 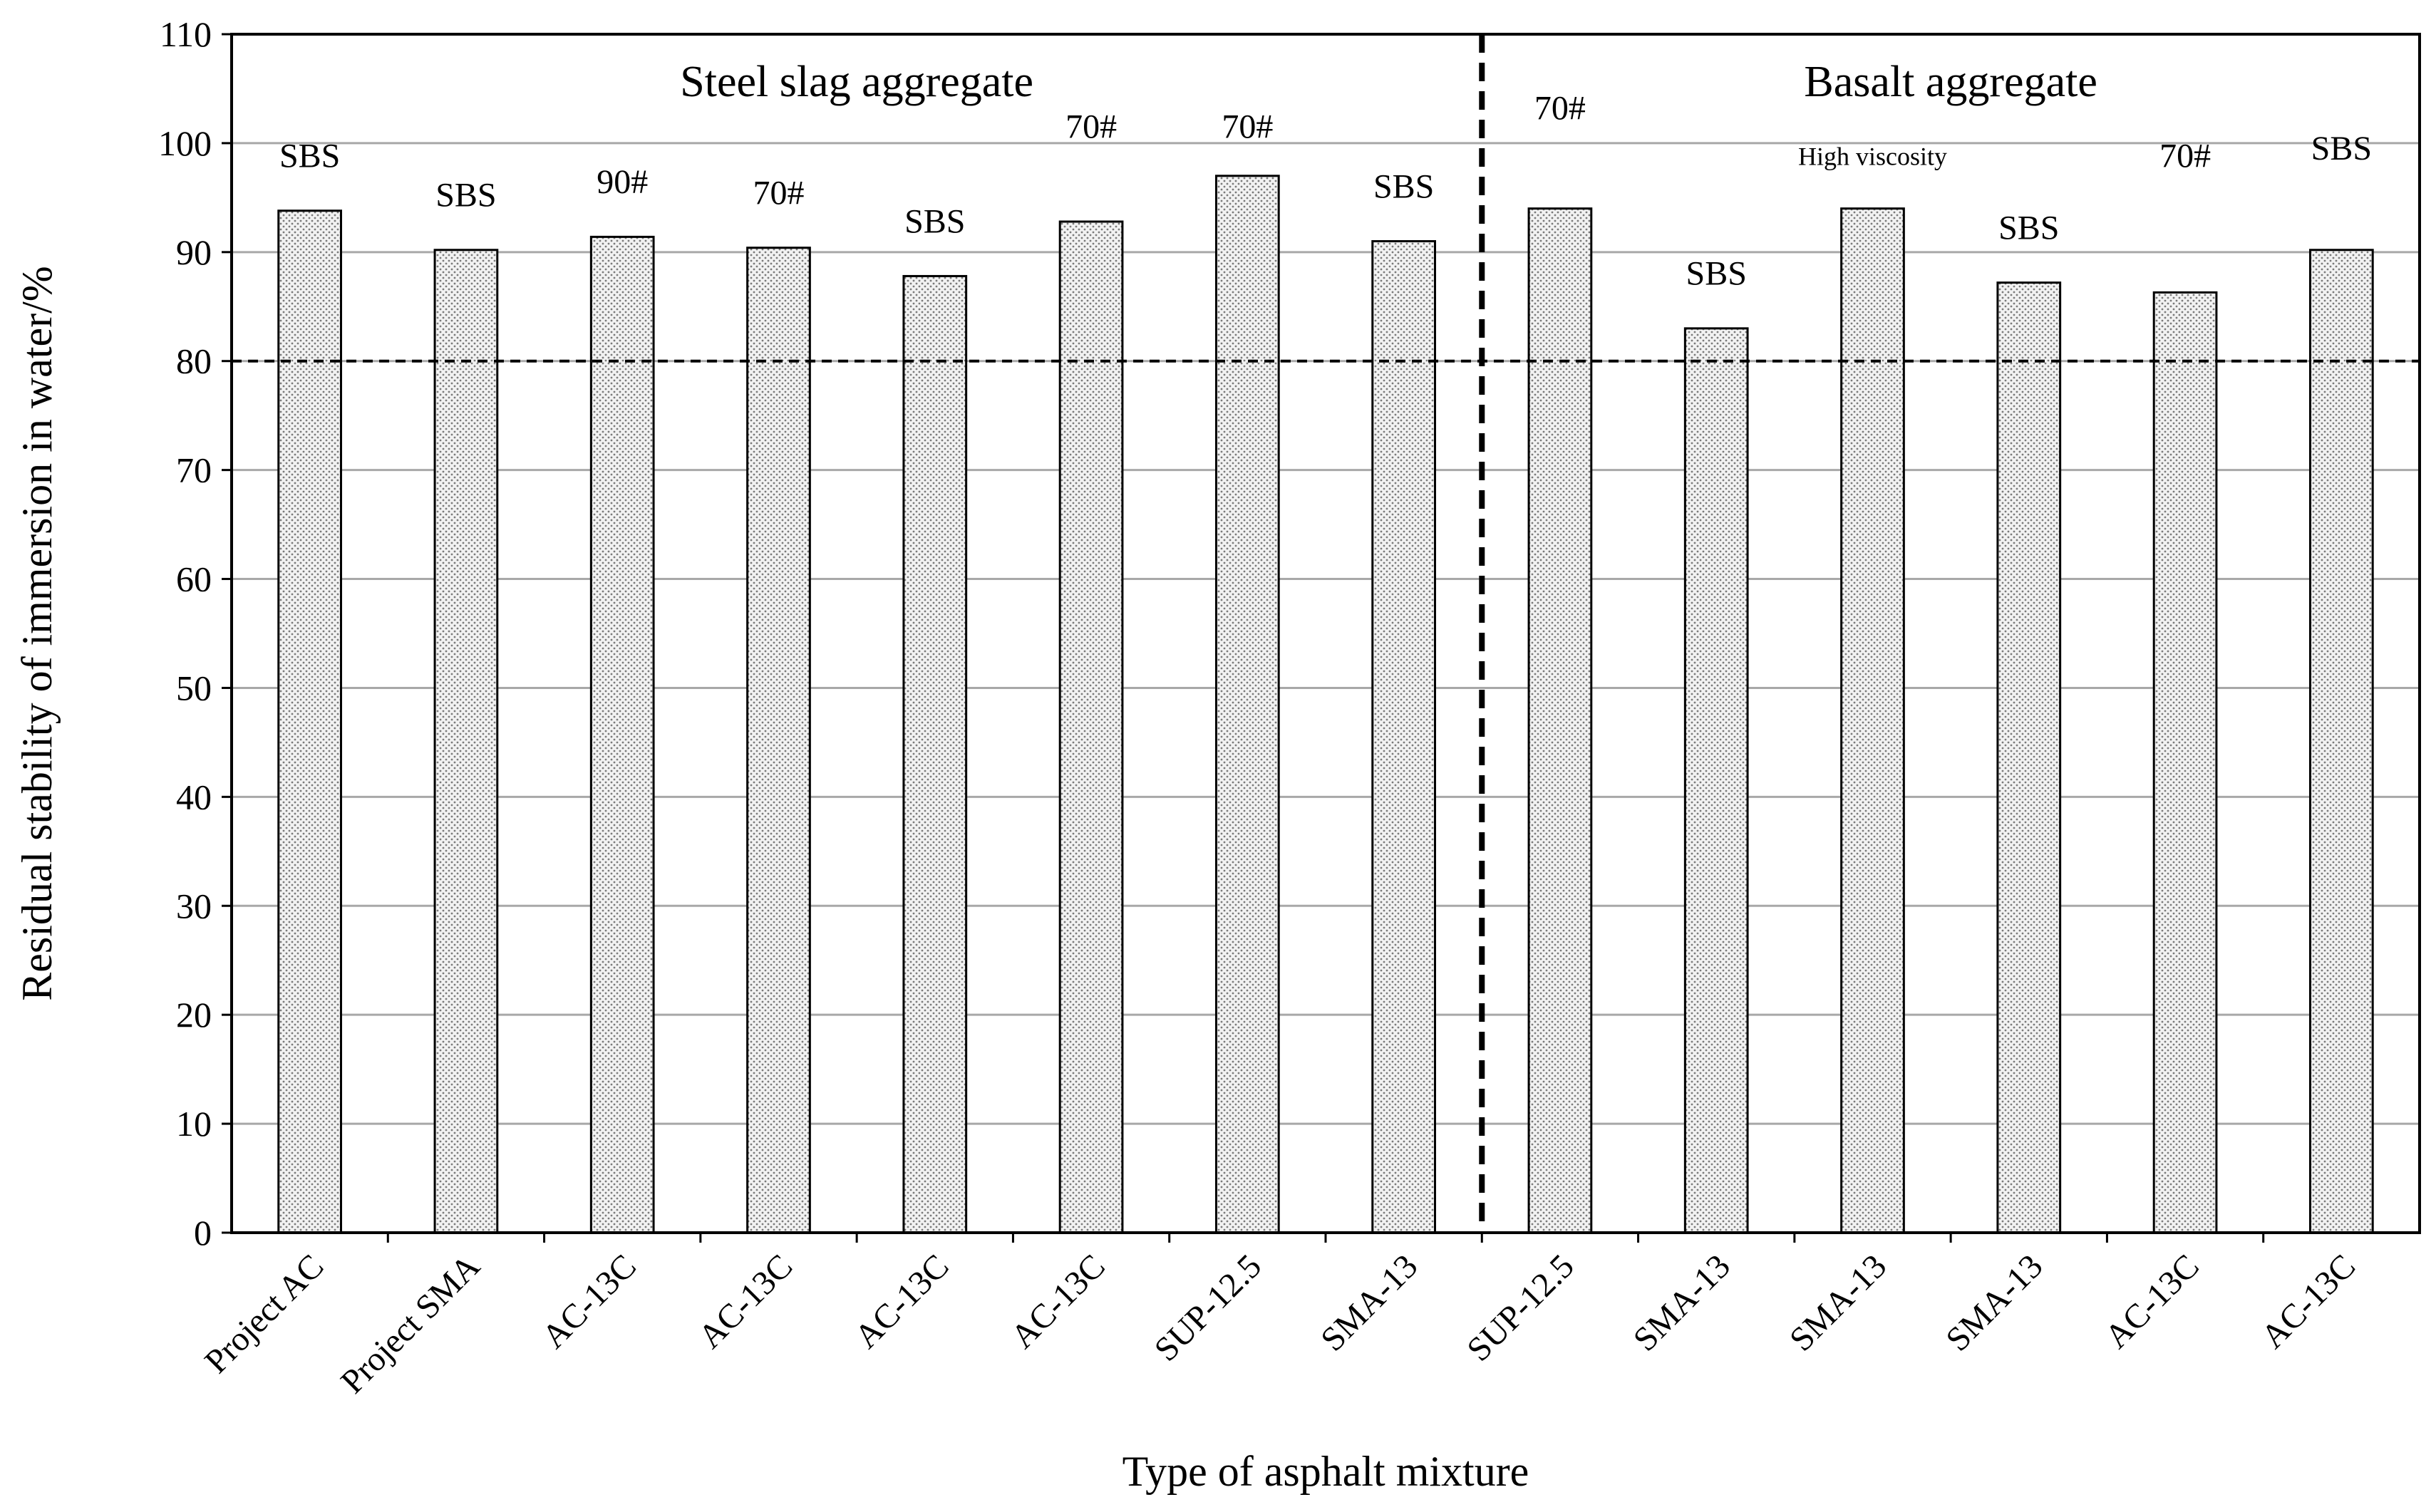 I want to click on x-tick-label: Project SMA, so click(x=410, y=1324).